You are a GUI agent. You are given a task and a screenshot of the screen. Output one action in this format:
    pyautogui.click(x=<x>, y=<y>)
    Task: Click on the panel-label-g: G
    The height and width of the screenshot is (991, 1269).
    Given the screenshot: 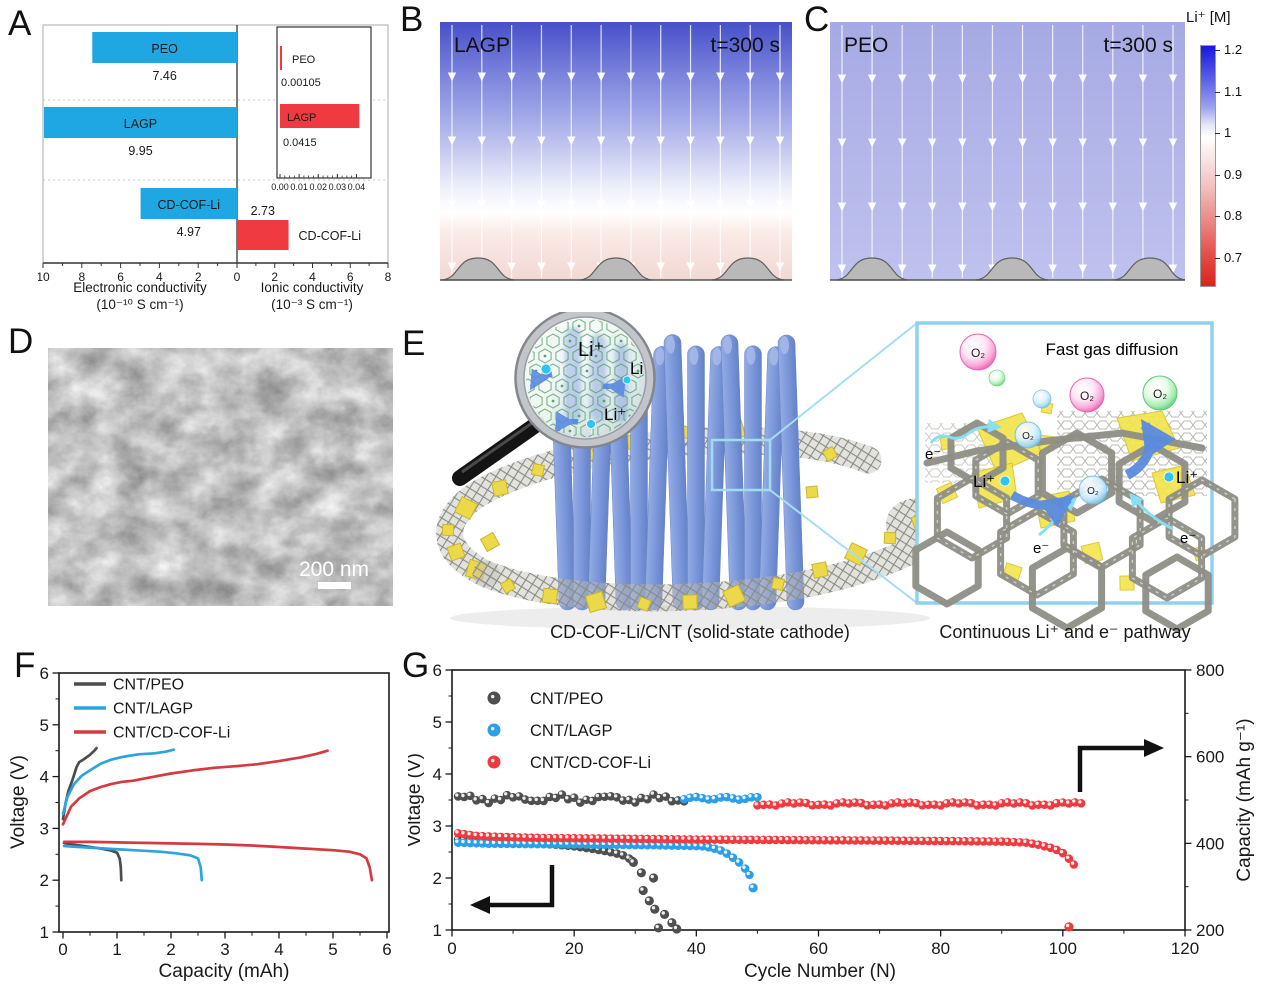 What is the action you would take?
    pyautogui.click(x=416, y=665)
    